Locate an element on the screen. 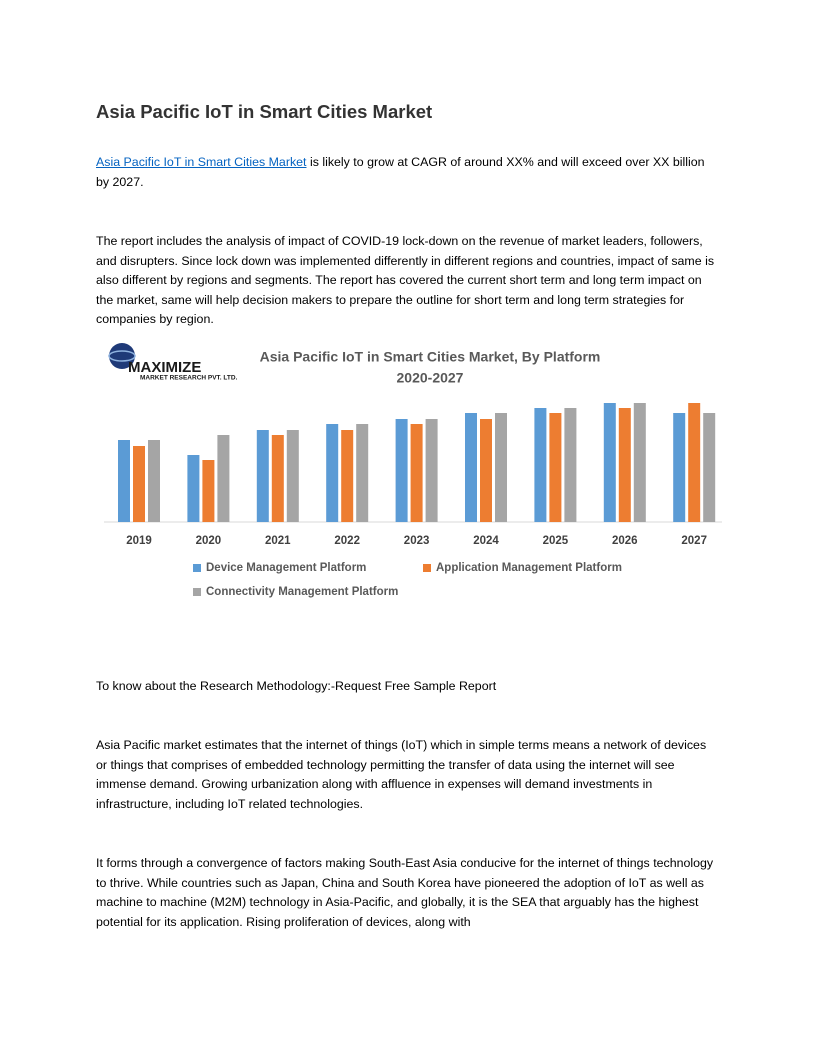 Image resolution: width=816 pixels, height=1056 pixels. legend-label: Connectivity Management Platform is located at coordinates (302, 592).